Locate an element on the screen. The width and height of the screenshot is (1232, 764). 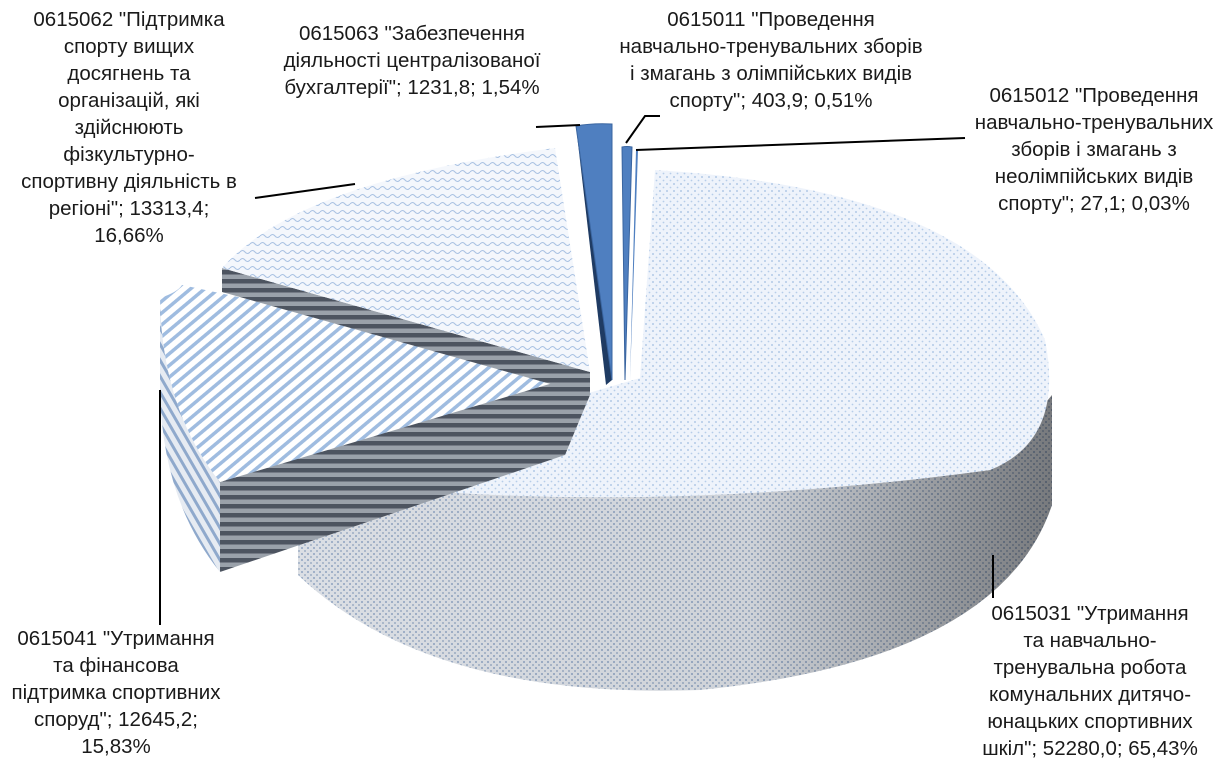
slice-0615041-top is located at coordinates (375, 383).